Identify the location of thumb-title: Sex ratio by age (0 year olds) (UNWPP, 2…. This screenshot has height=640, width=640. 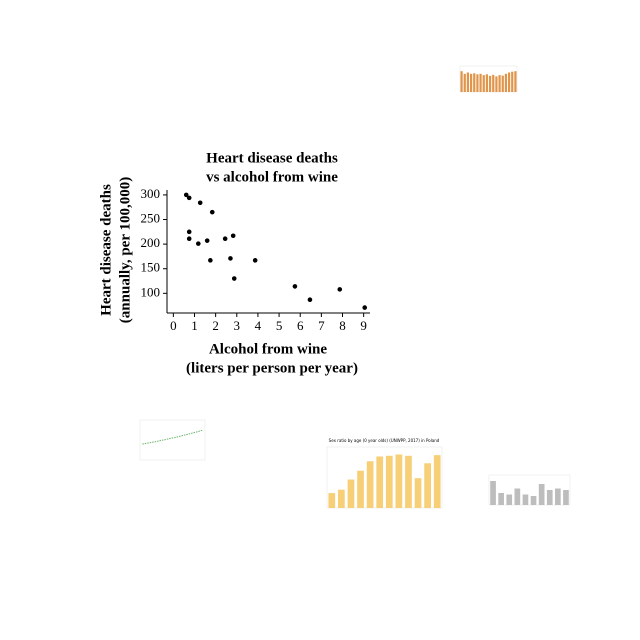
(384, 440).